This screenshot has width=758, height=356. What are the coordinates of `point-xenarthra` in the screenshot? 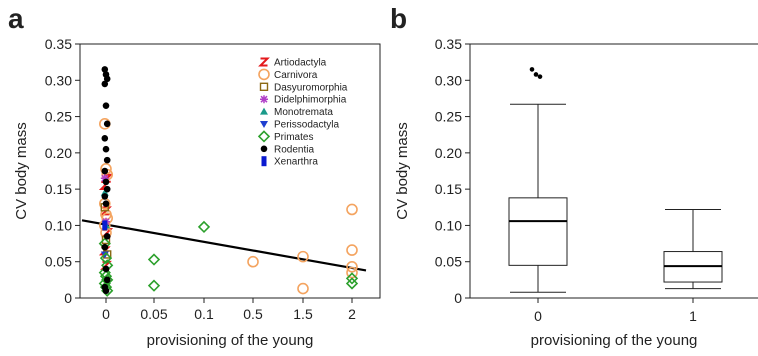 It's located at (105, 225).